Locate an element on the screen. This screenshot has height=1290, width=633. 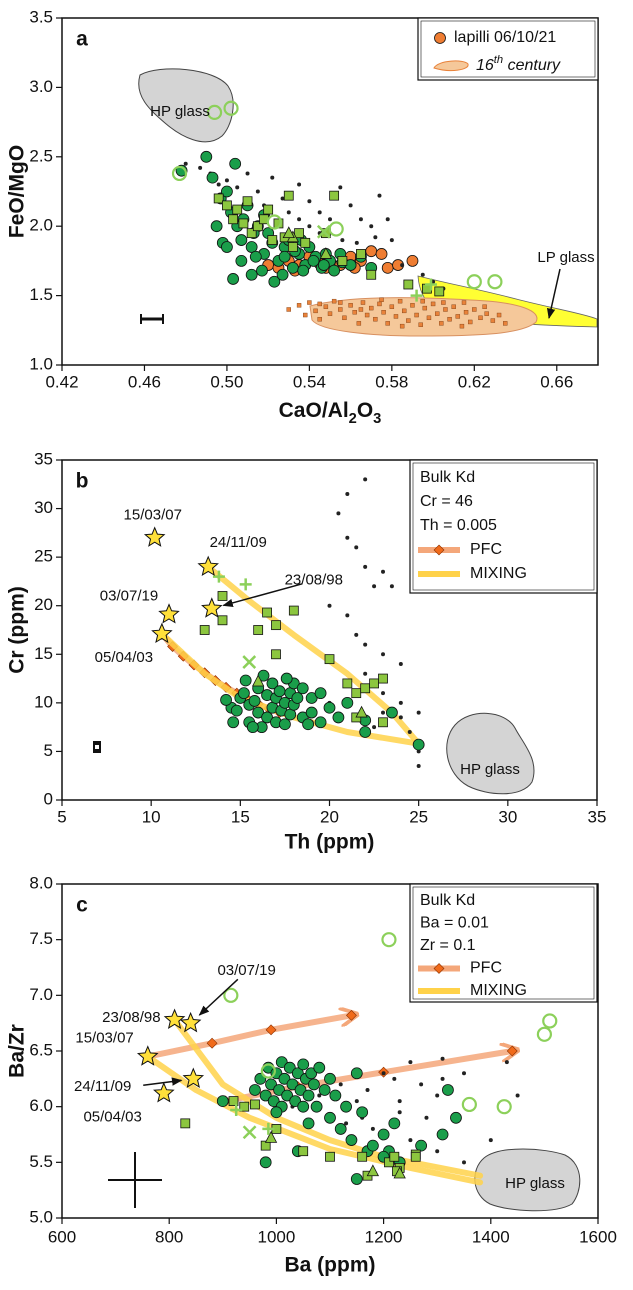
panel-letter: c is located at coordinates (82, 905).